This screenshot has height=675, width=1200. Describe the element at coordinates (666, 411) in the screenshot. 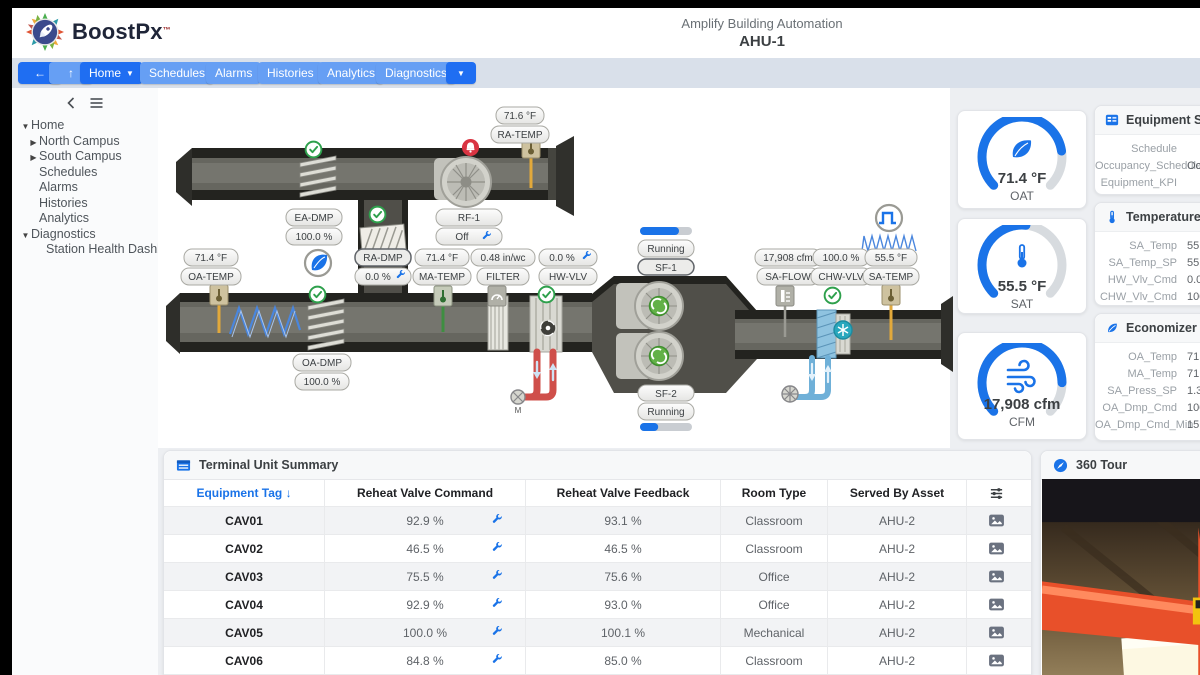

I see `sf2-status-pill: Running` at that location.